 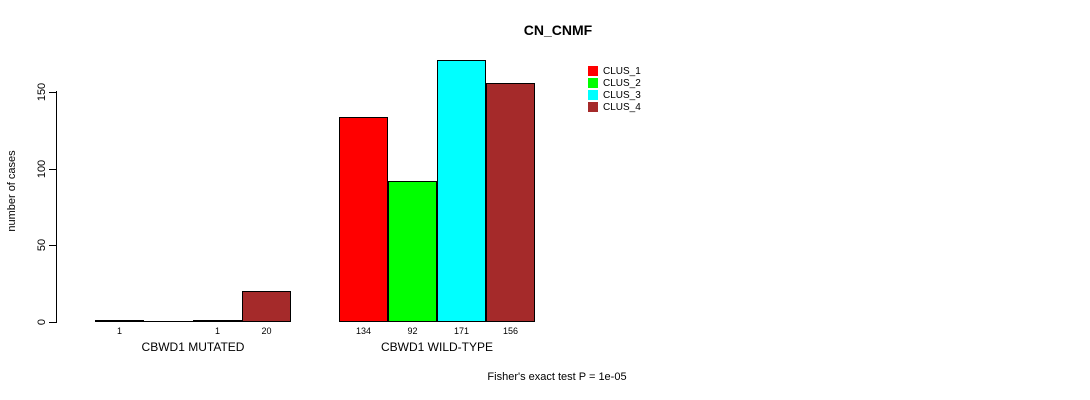 I want to click on y-axis-label: number of cases, so click(x=12, y=191).